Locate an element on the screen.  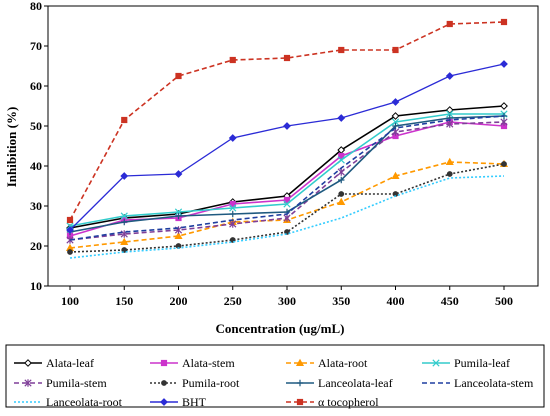
legend-item: Alata-leaf is located at coordinates (54, 363).